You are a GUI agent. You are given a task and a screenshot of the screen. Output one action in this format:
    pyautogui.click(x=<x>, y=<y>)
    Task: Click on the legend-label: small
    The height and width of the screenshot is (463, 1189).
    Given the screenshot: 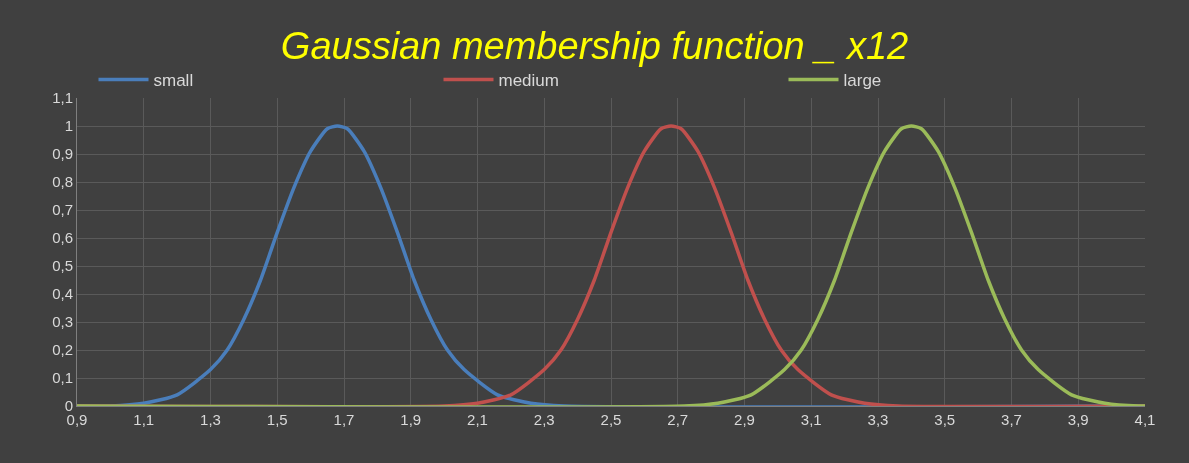 What is the action you would take?
    pyautogui.click(x=173, y=81)
    